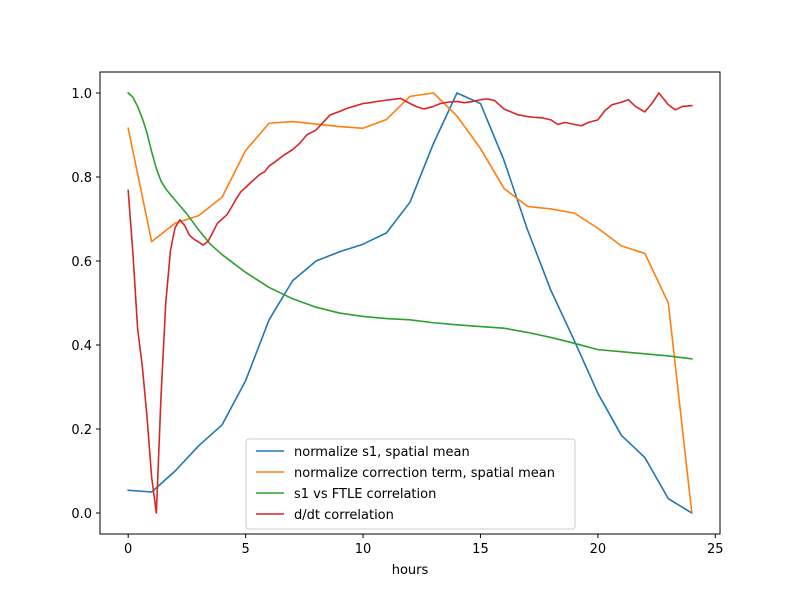 Image resolution: width=800 pixels, height=600 pixels. Describe the element at coordinates (365, 494) in the screenshot. I see `legend-label-3: s1 vs FTLE correlation` at that location.